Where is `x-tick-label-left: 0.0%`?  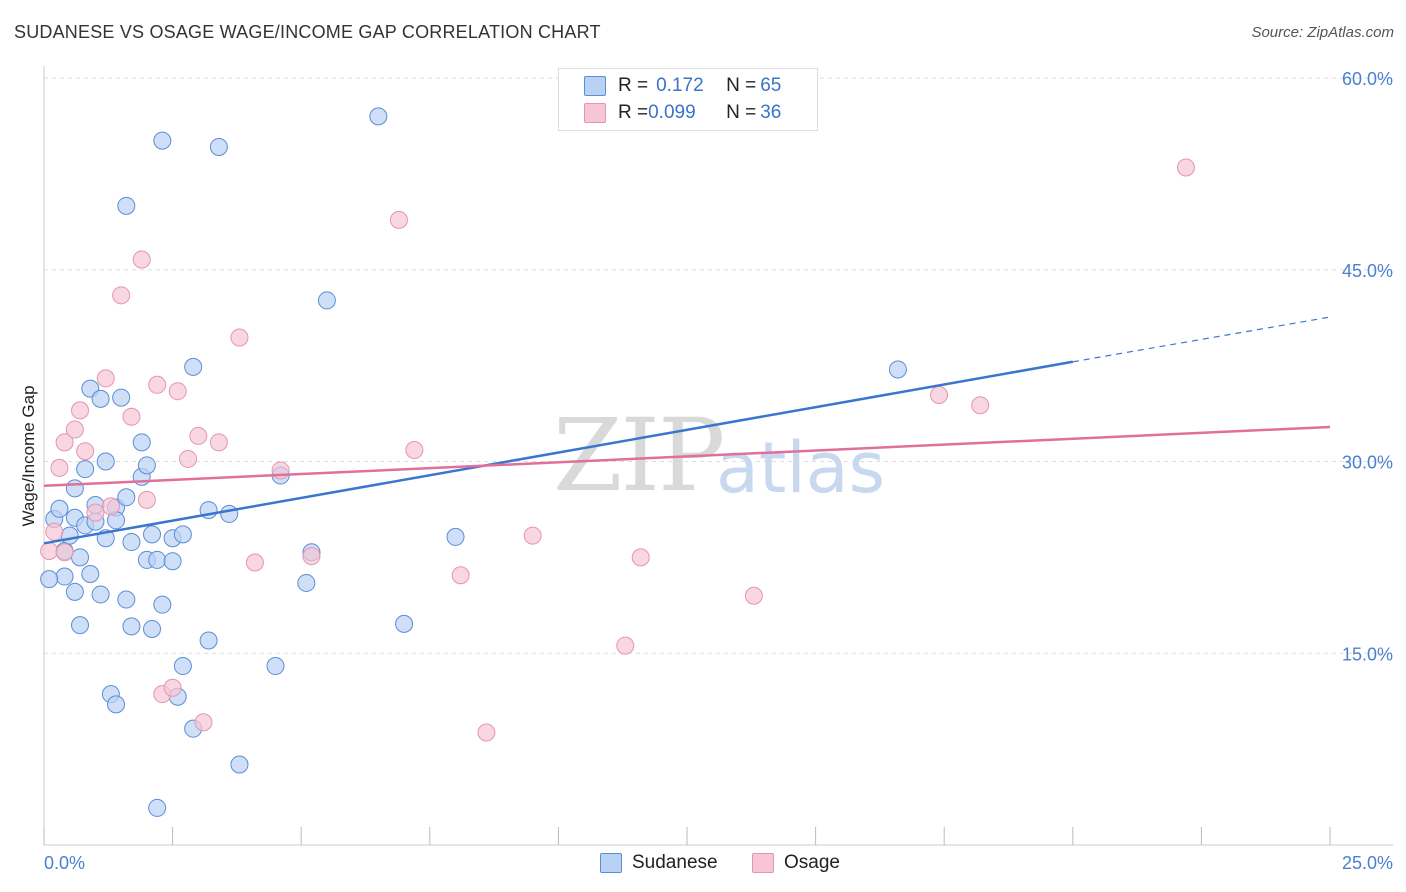
x-tick-label-left: 0.0% is located at coordinates (64, 863).